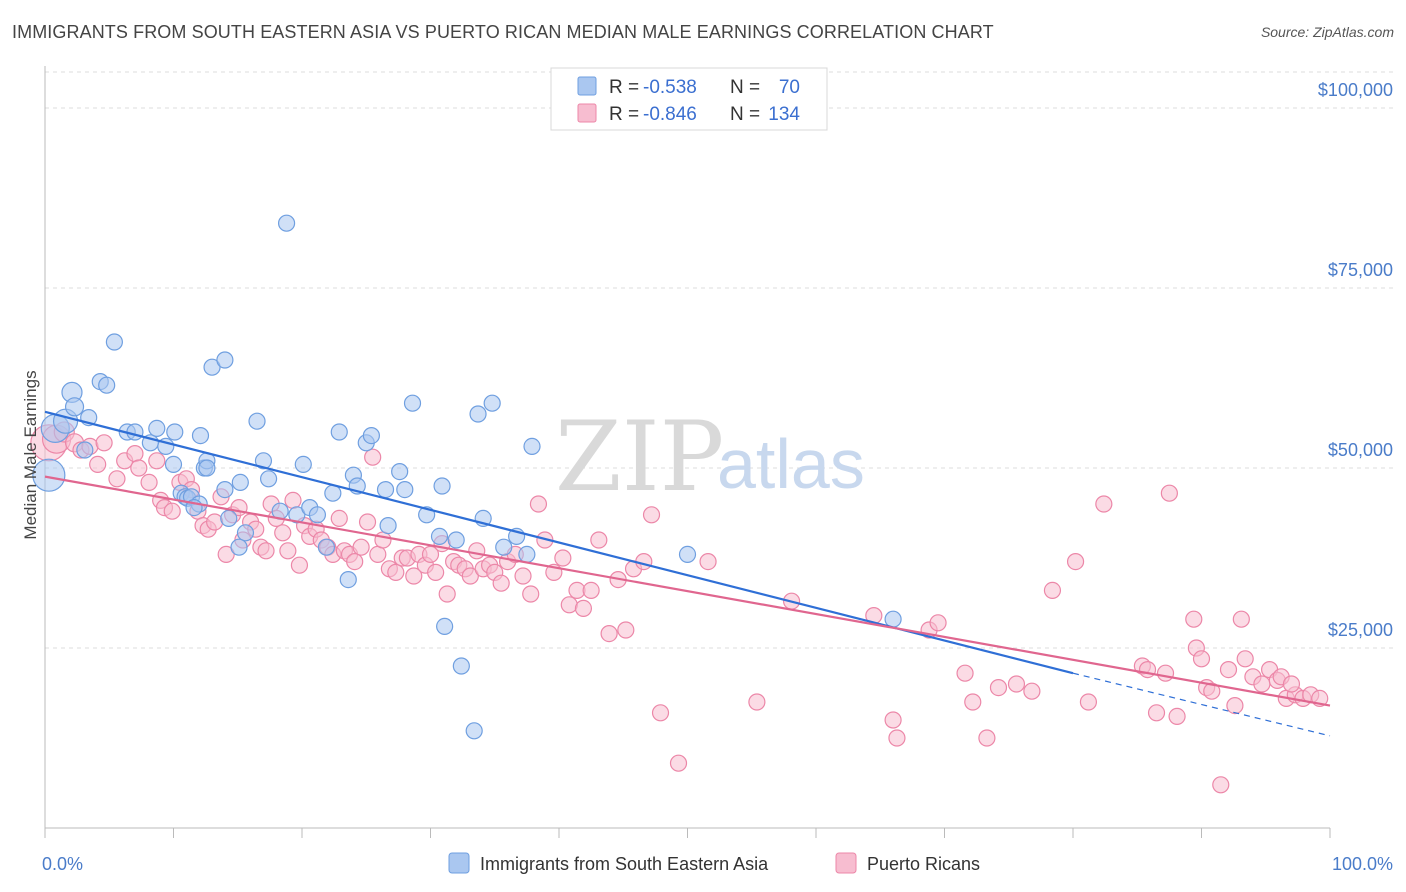  What do you see at coordinates (1355, 360) in the screenshot?
I see `y-tick-labels: $25,000 $50,000 $75,000 $100,000` at bounding box center [1355, 360].